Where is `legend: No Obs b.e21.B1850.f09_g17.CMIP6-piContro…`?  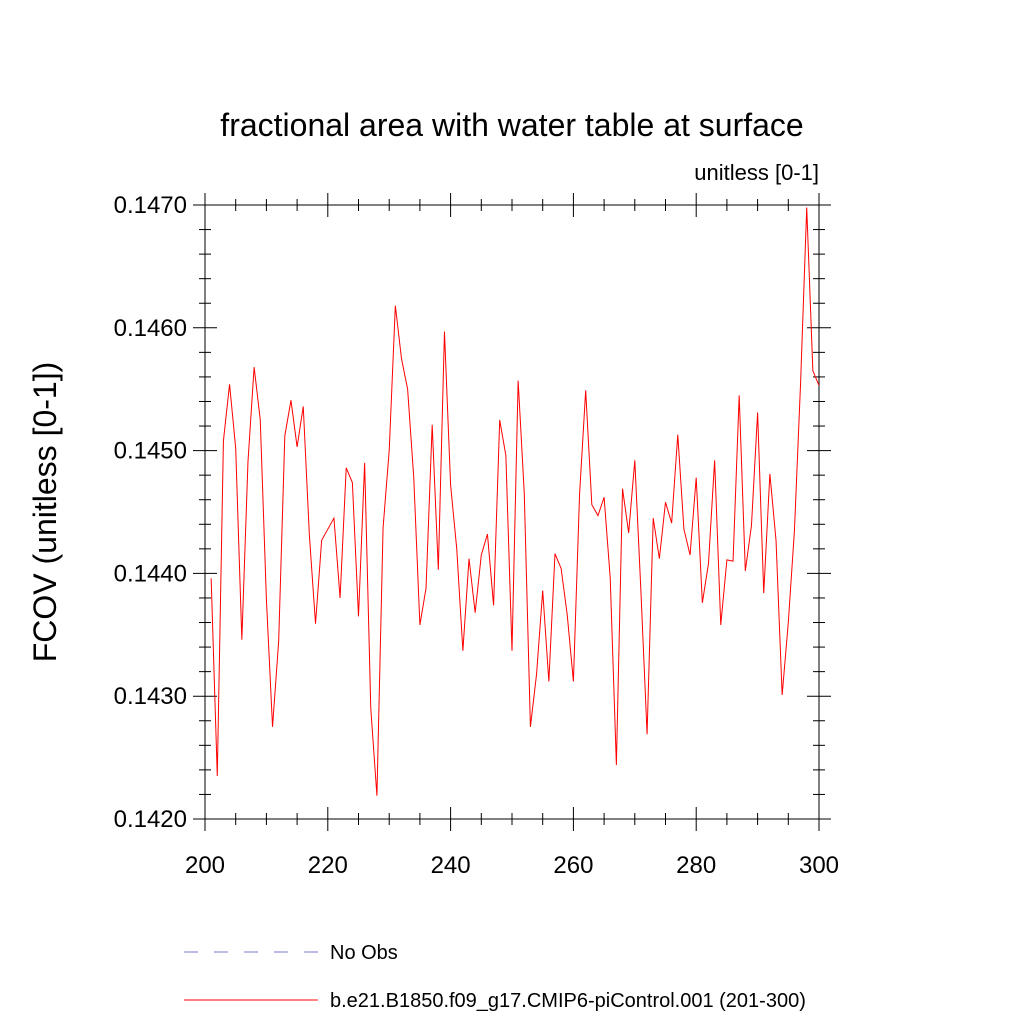 legend: No Obs b.e21.B1850.f09_g17.CMIP6-piContro… is located at coordinates (495, 977).